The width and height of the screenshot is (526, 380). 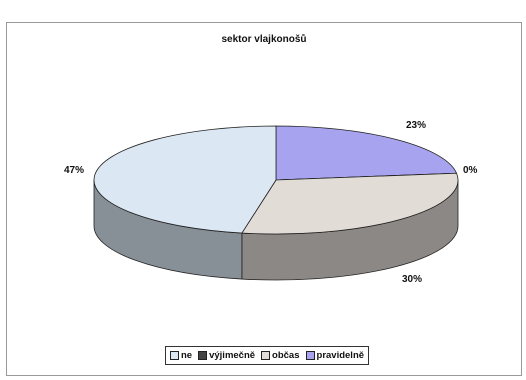 I want to click on data-label-ne: 47%, so click(x=74, y=170).